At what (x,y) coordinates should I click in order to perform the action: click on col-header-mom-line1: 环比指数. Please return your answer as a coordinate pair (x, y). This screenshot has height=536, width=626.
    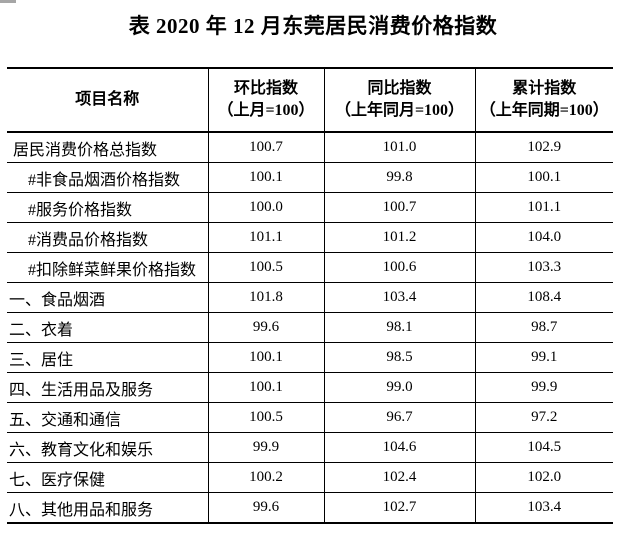
    Looking at the image, I should click on (265, 88).